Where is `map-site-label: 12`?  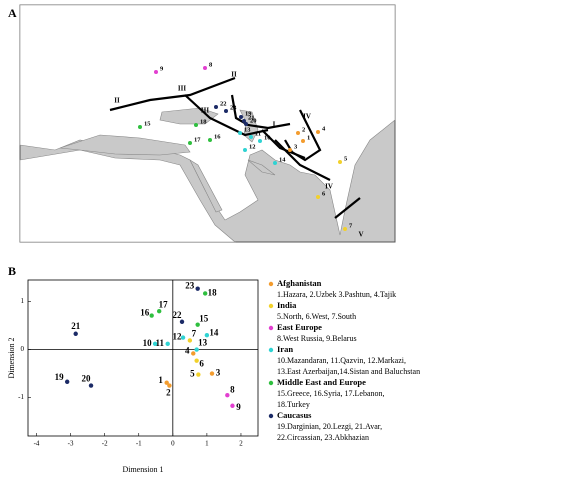
map-site-label: 12 is located at coordinates (252, 146).